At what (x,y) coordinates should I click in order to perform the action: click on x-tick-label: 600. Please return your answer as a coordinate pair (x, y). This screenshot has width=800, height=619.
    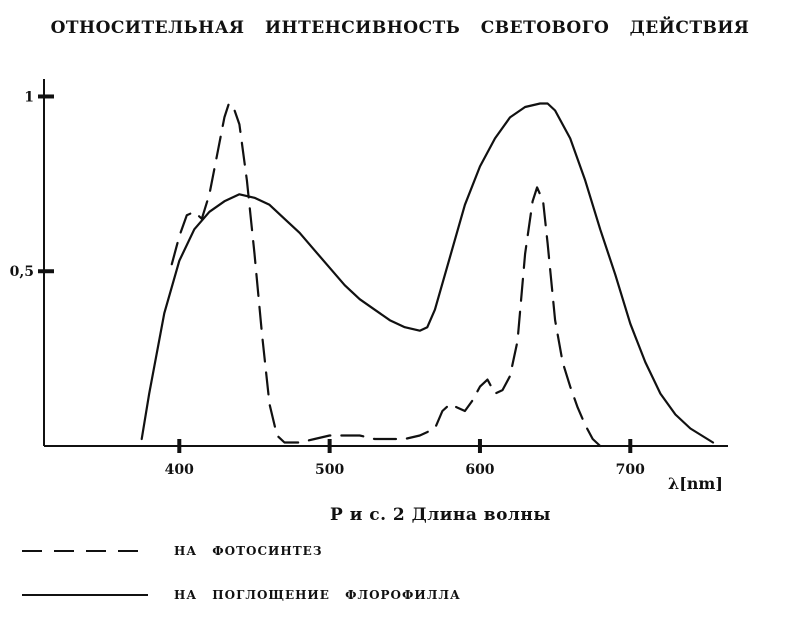
    Looking at the image, I should click on (479, 470).